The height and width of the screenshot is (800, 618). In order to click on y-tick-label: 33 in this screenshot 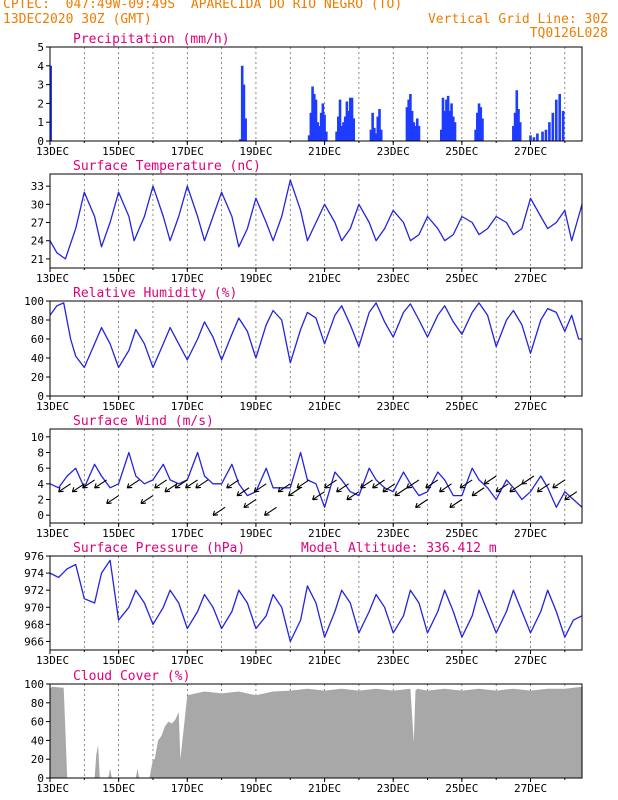, I will do `click(37, 186)`.